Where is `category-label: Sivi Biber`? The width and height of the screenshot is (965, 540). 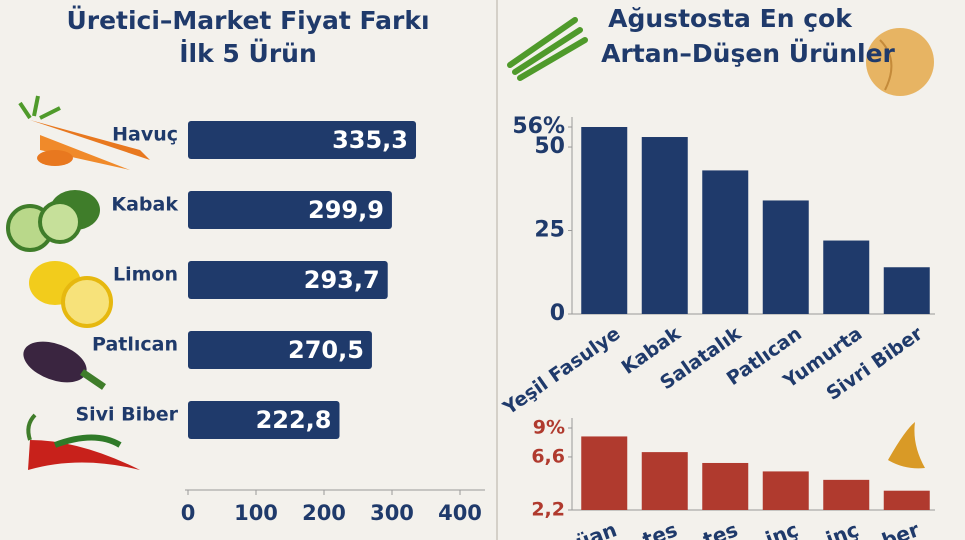
category-label: Sivi Biber is located at coordinates (126, 415).